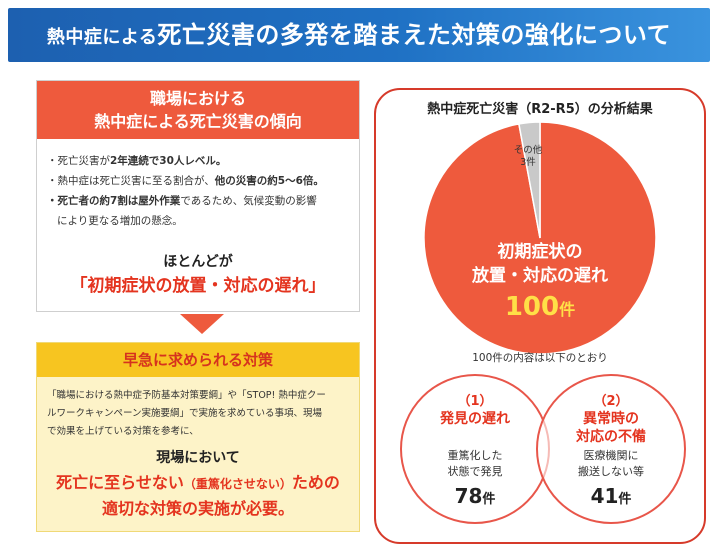 The height and width of the screenshot is (550, 720). What do you see at coordinates (567, 309) in the screenshot?
I see `pie-count-unit: 件` at bounding box center [567, 309].